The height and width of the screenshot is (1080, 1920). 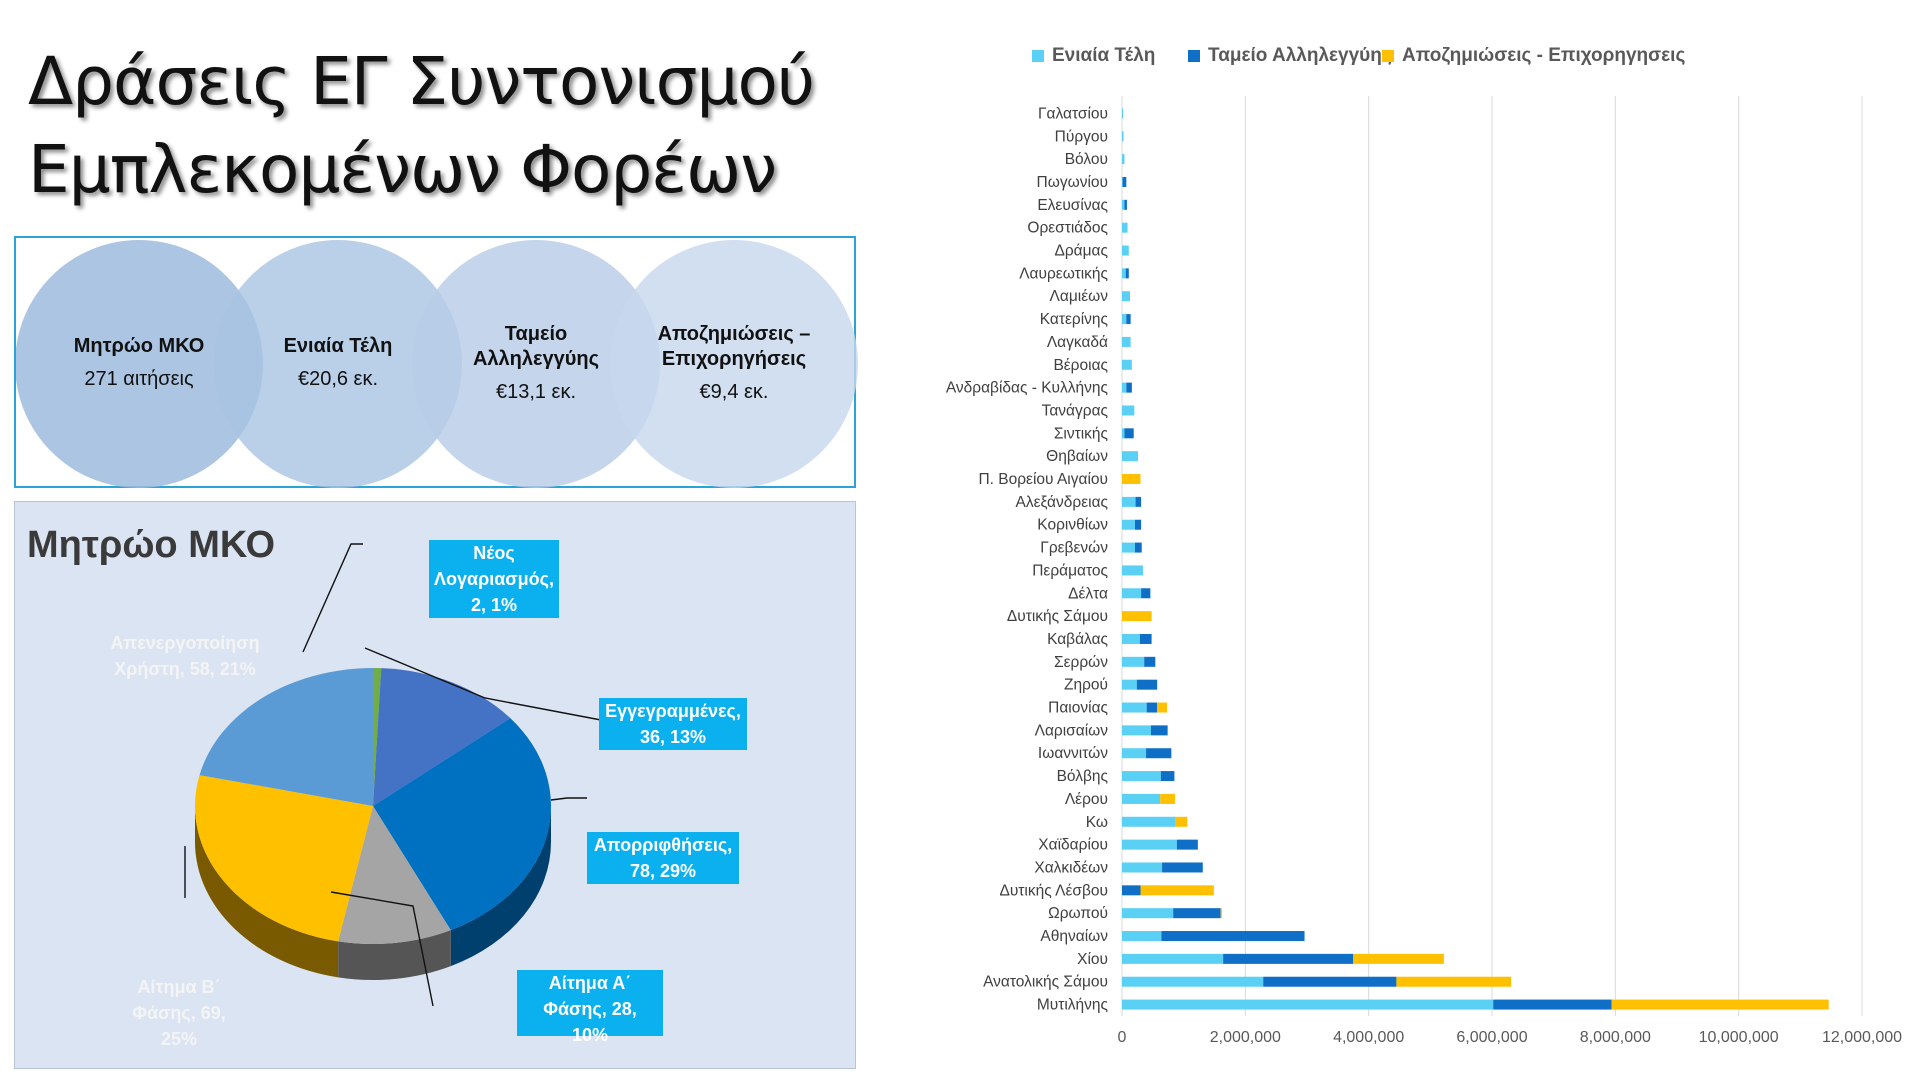 I want to click on y-category-label: Λαγκαδά, so click(x=1077, y=342).